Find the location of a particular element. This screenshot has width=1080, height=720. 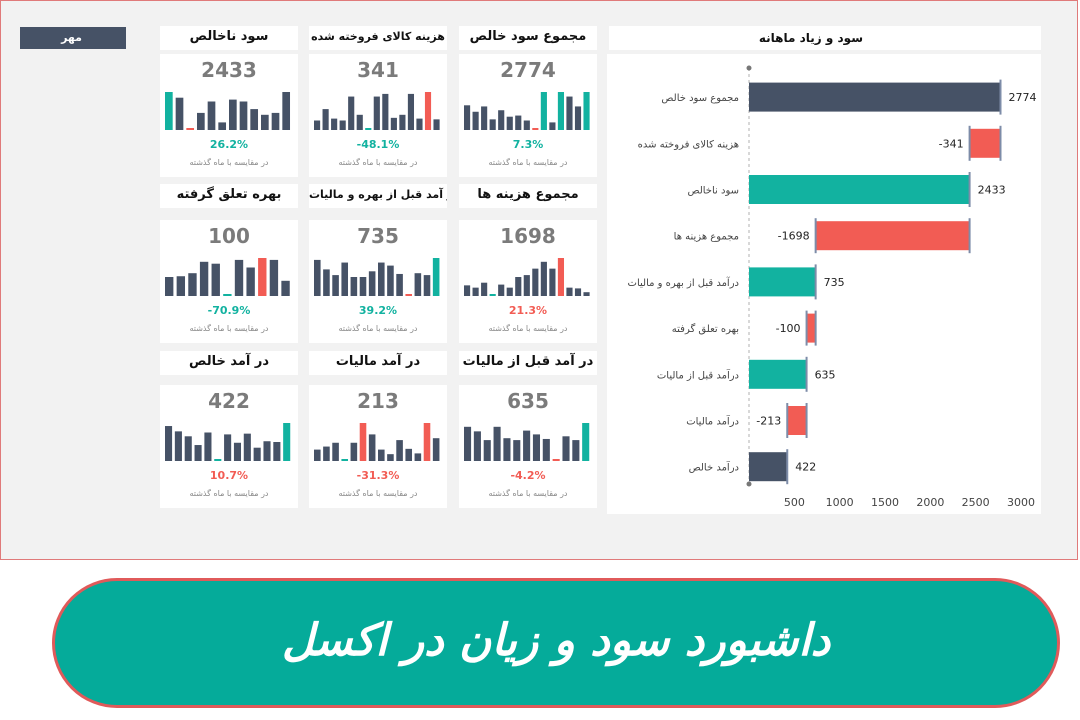

kpi-card: 100 -70.9% در مقایسه با ماه گذشته is located at coordinates (229, 281).